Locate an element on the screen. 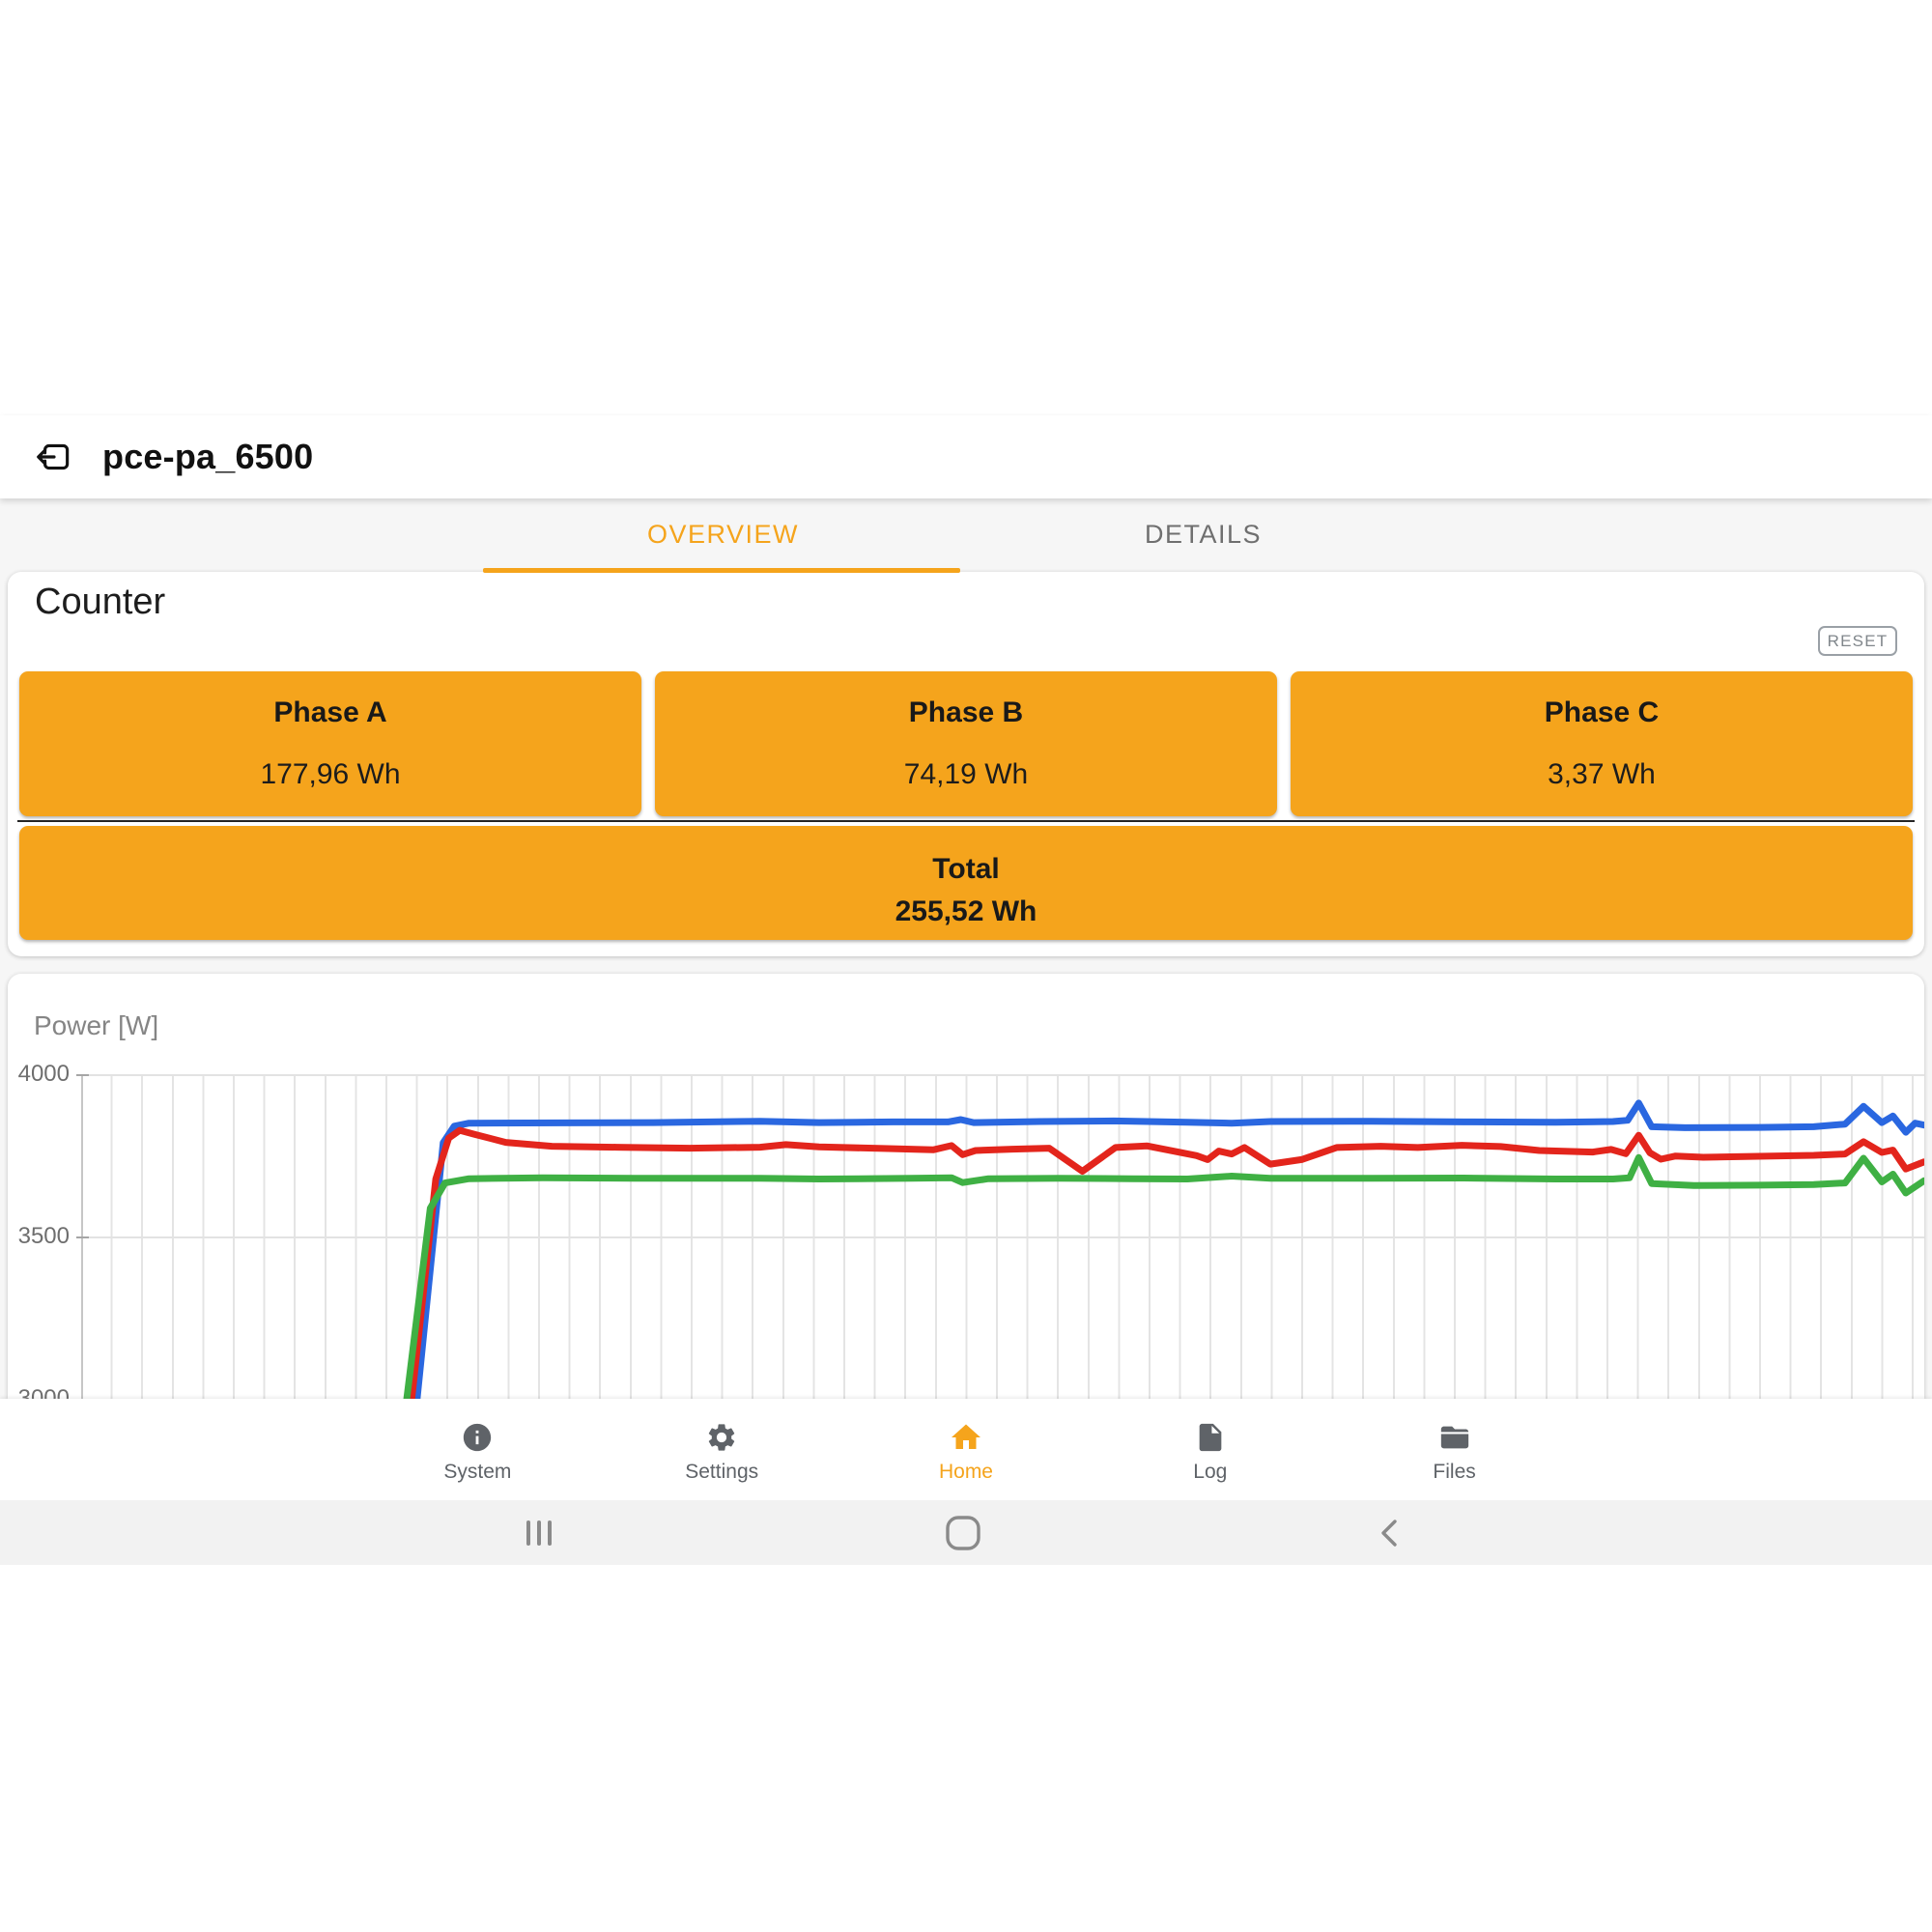 This screenshot has height=1932, width=1932. android-home-button is located at coordinates (963, 1532).